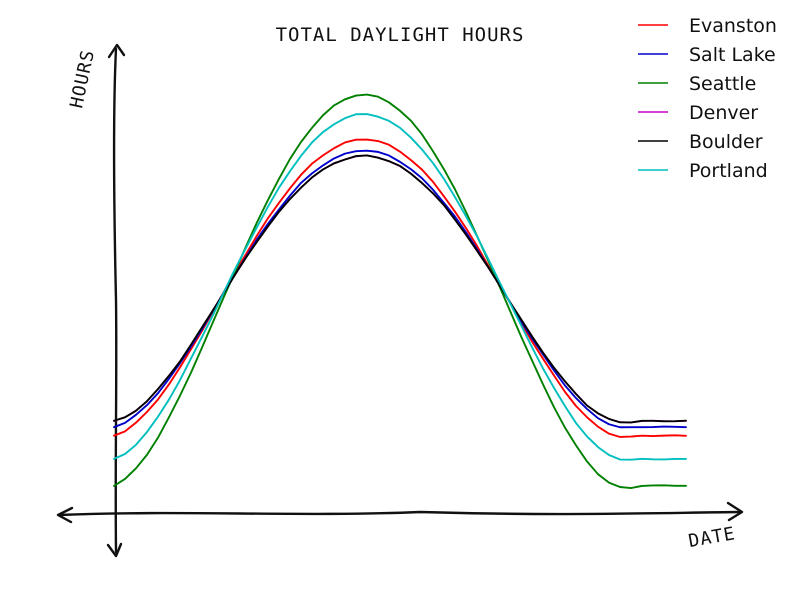 This screenshot has width=800, height=600. What do you see at coordinates (114, 550) in the screenshot?
I see `y-axis-down-arrow` at bounding box center [114, 550].